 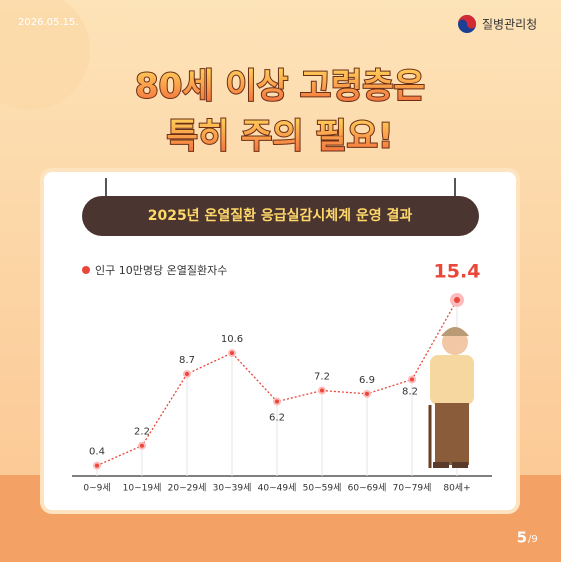 What do you see at coordinates (142, 432) in the screenshot?
I see `value-label: 2.2` at bounding box center [142, 432].